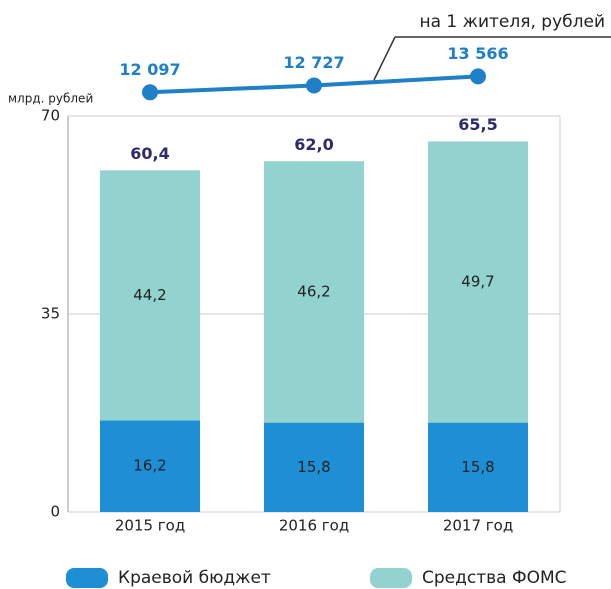 This screenshot has height=589, width=611. What do you see at coordinates (313, 62) in the screenshot?
I see `line-value-label: 12 727` at bounding box center [313, 62].